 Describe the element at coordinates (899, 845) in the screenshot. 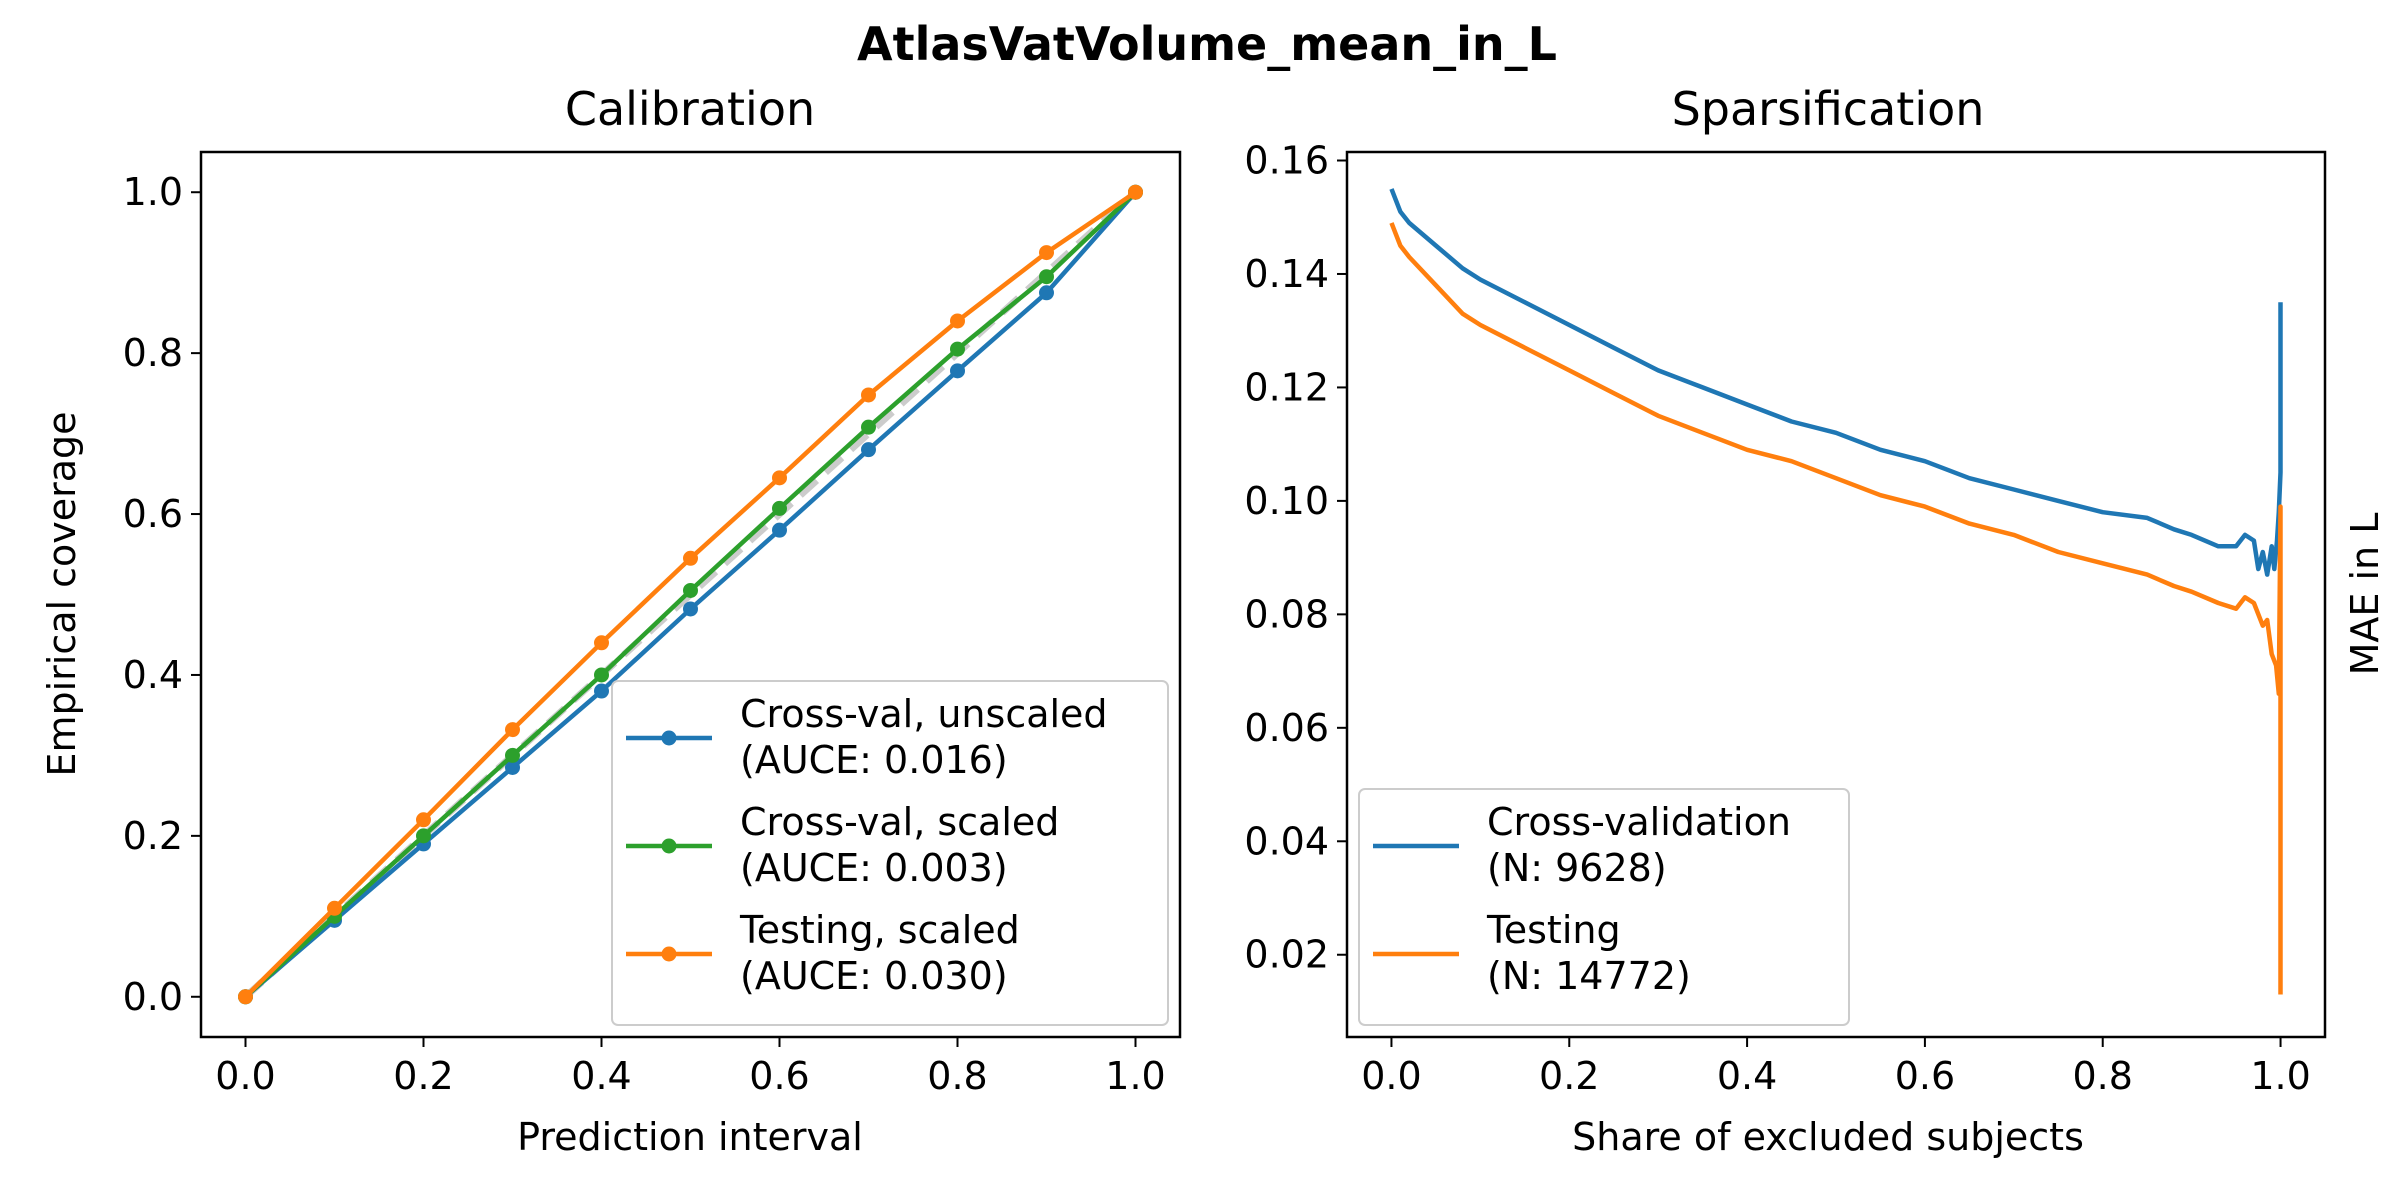

I see `calibration-legend-label: Cross-val, scaled (AUCE: 0.003)` at that location.